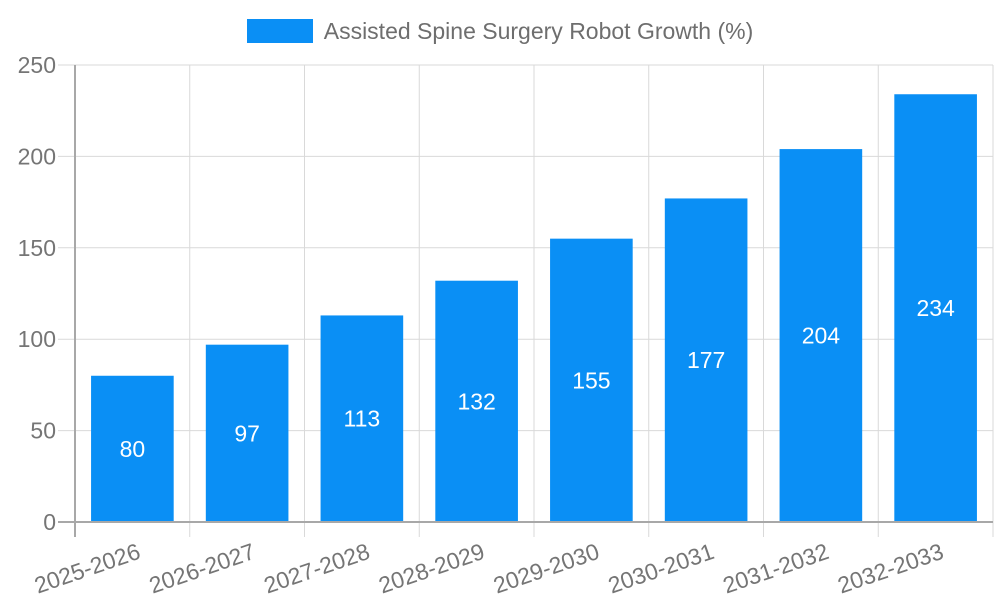  I want to click on bar-value-label: 234, so click(935, 308).